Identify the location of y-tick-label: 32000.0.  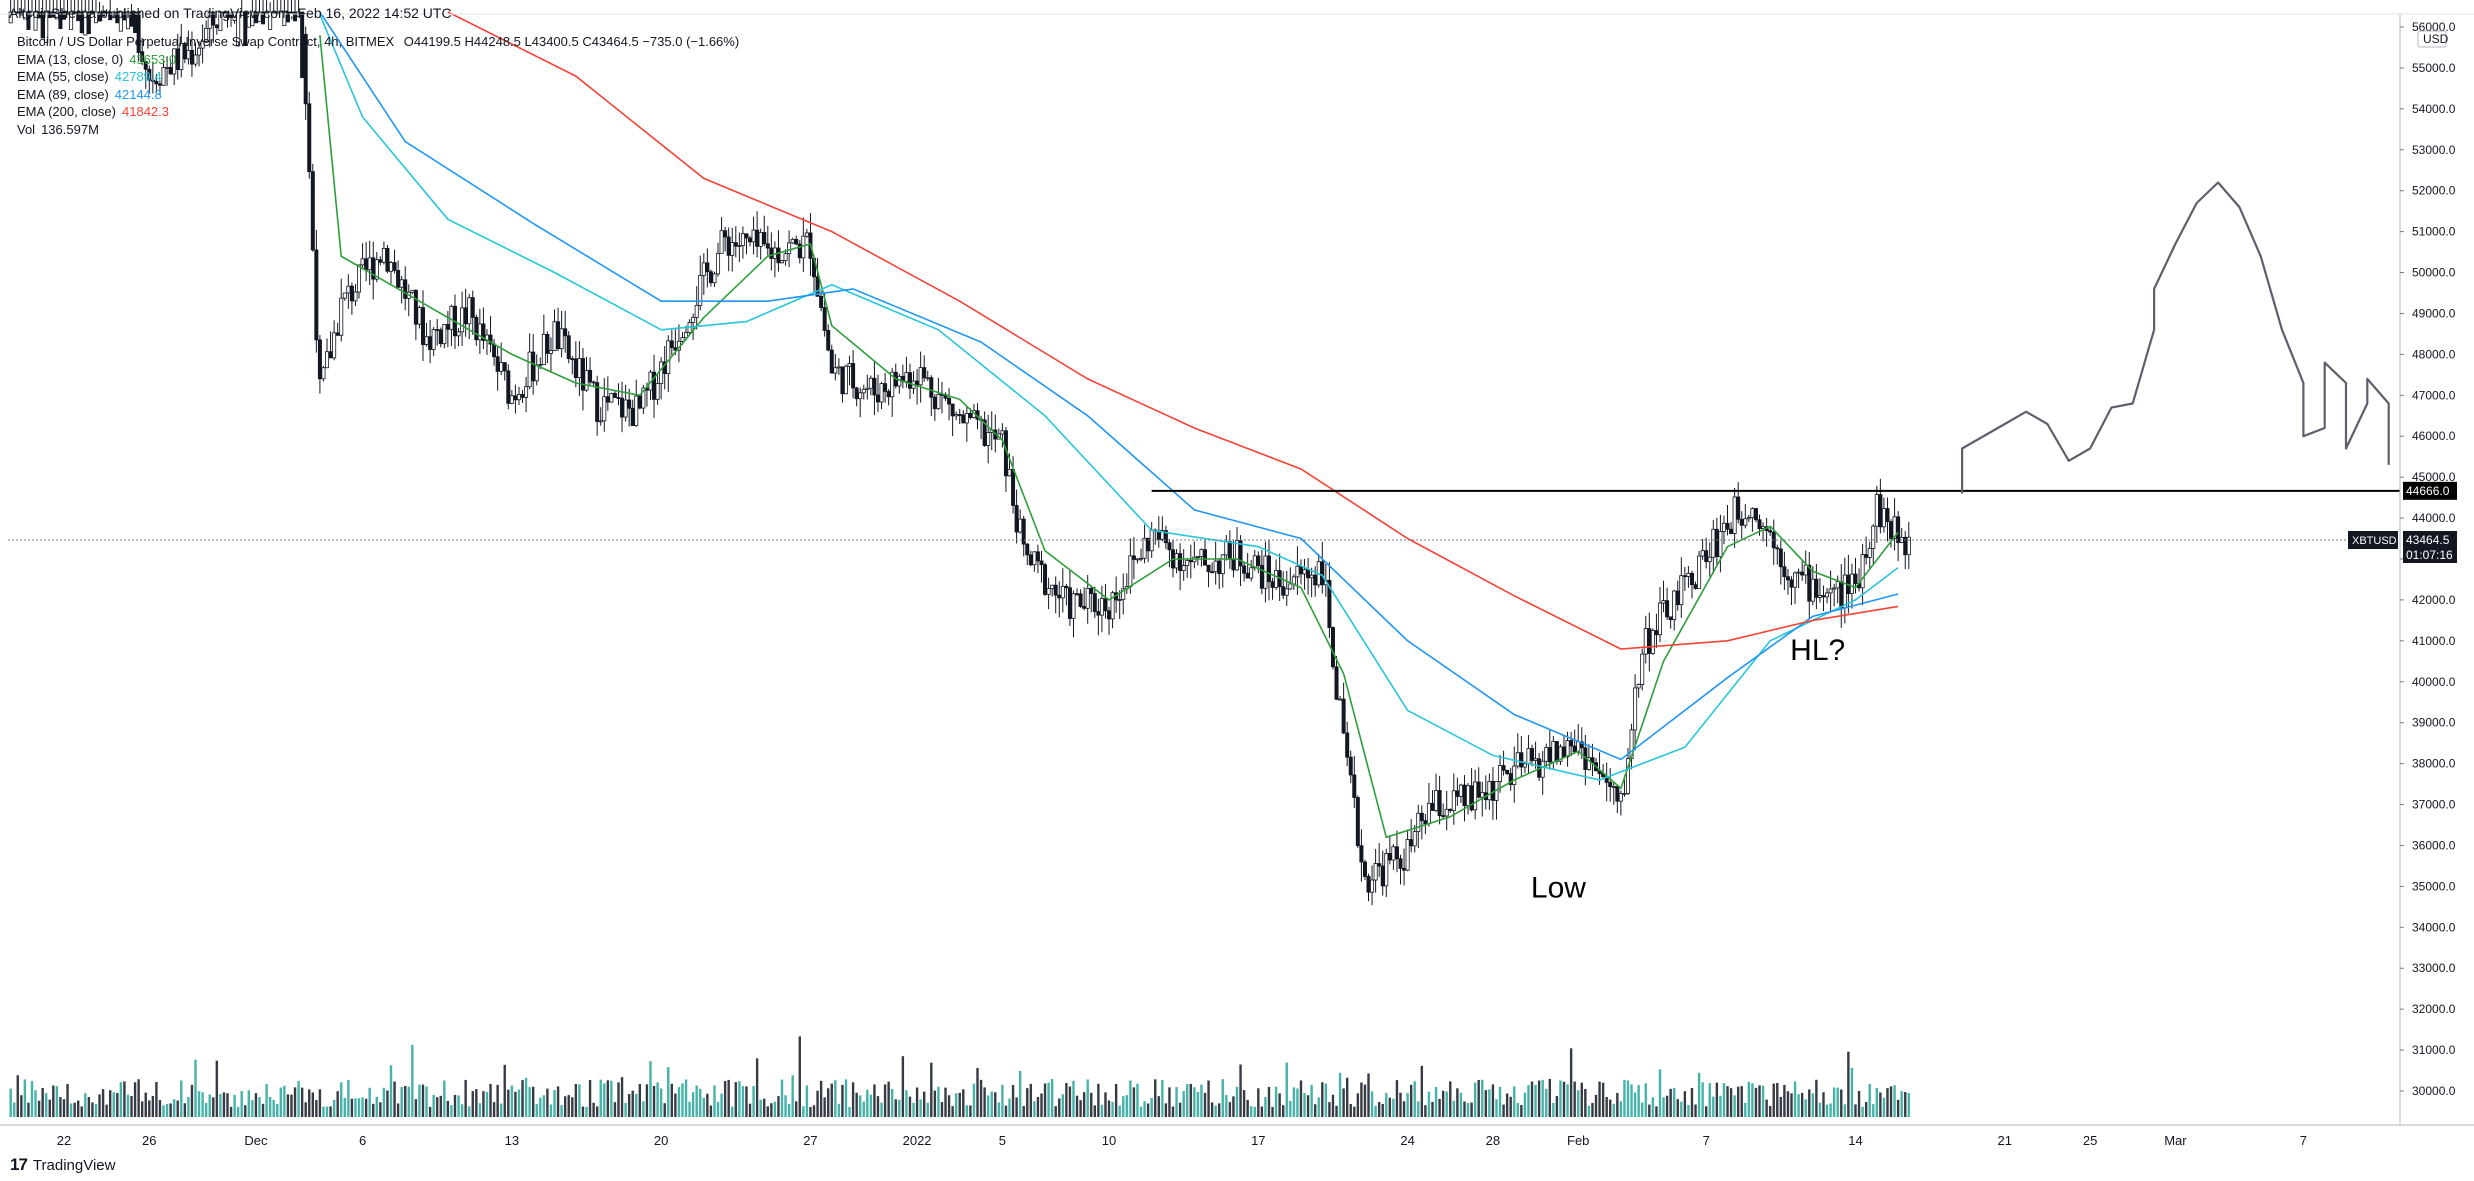
(2434, 1009).